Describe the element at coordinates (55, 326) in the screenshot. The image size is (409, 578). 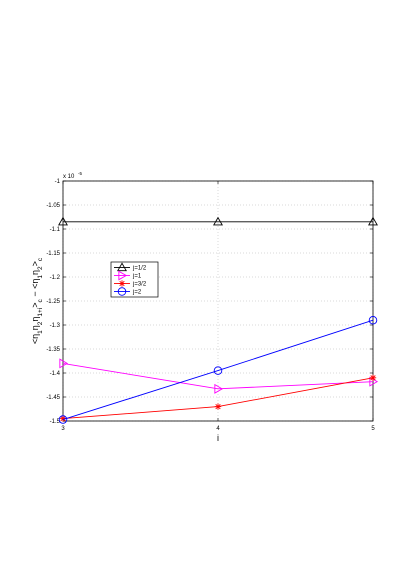
I see `y-tick-label: -1.3` at that location.